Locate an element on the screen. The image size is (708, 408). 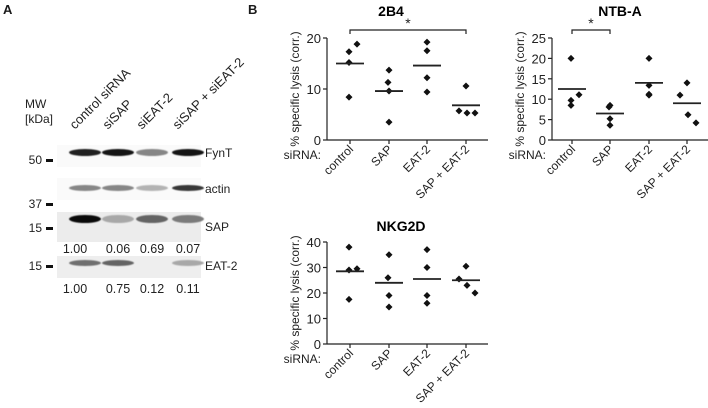
significance-star: * is located at coordinates (591, 23).